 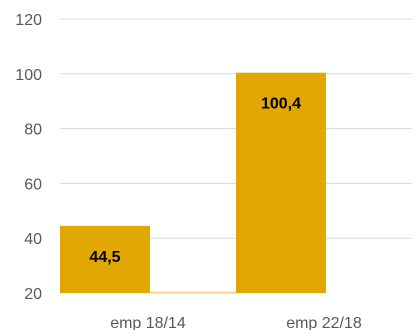 I want to click on y-tick-label: 20, so click(x=33, y=294).